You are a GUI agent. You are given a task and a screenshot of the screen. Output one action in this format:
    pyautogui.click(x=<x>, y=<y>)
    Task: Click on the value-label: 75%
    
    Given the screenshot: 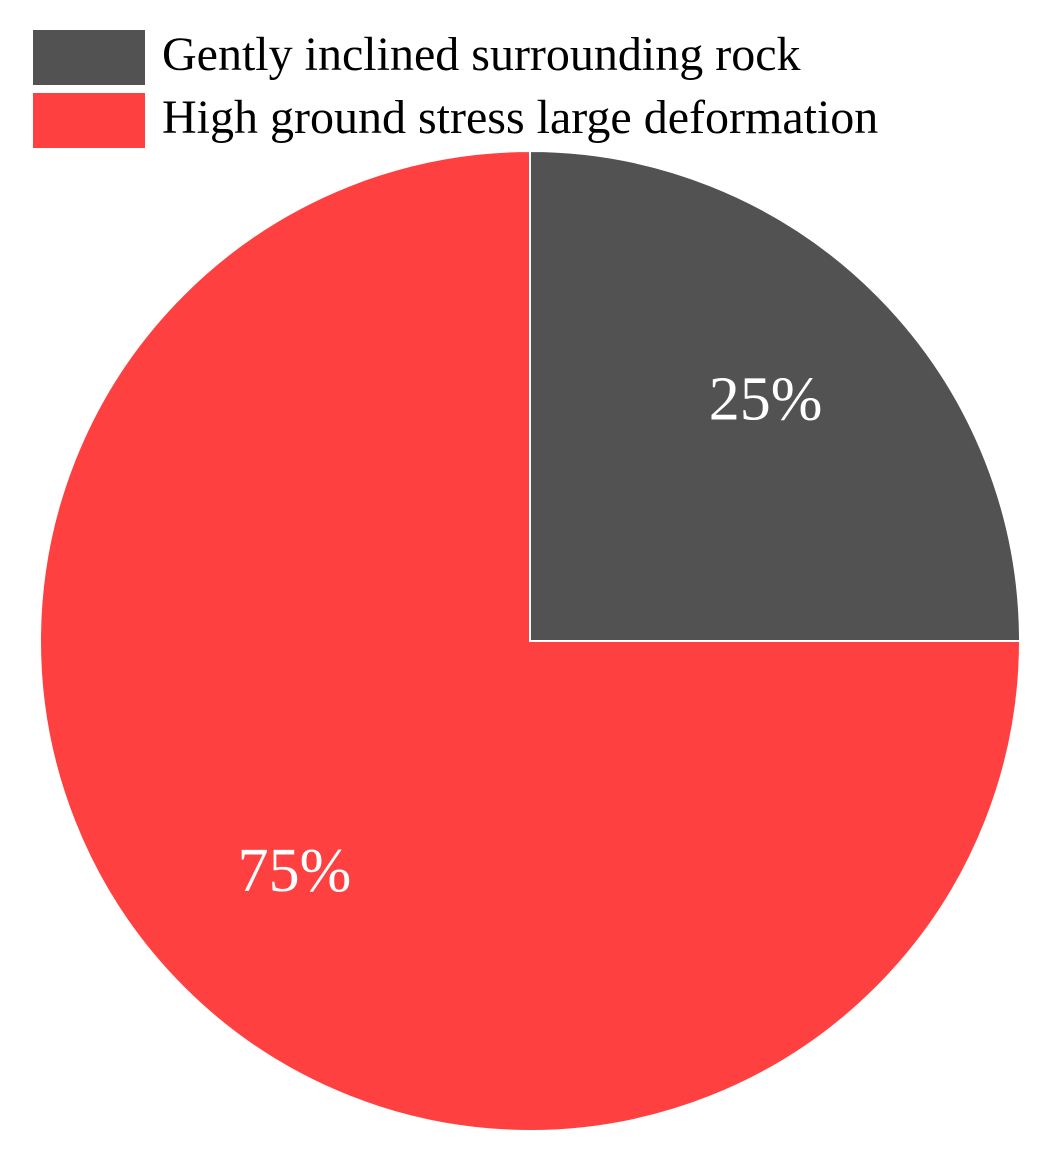 What is the action you would take?
    pyautogui.click(x=295, y=871)
    